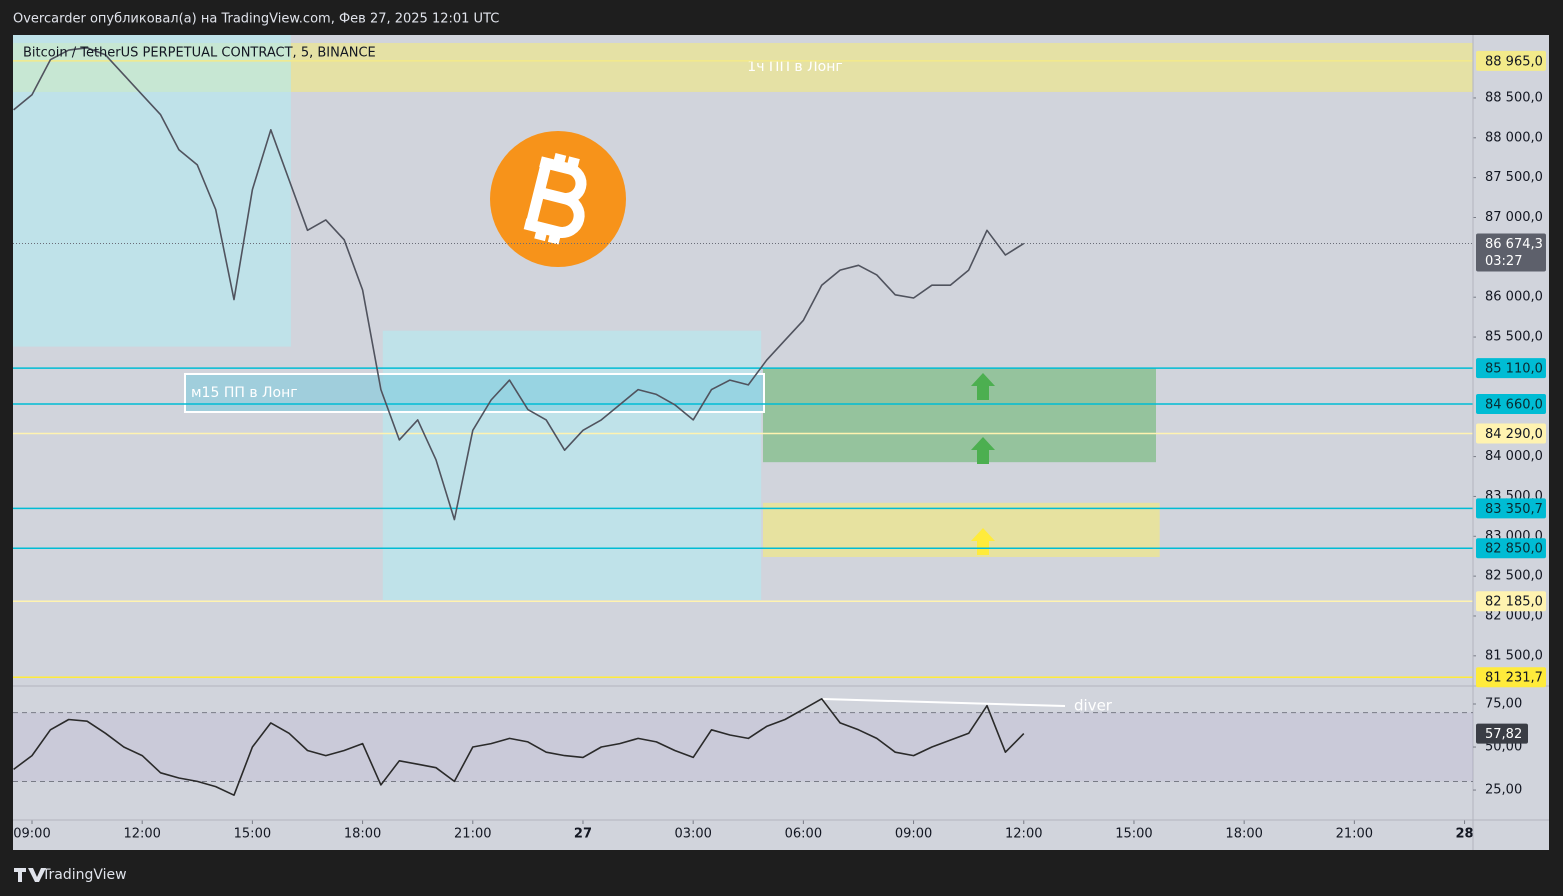 The height and width of the screenshot is (896, 1563). What do you see at coordinates (692, 834) in the screenshot?
I see `x-tick-label: 03:00` at bounding box center [692, 834].